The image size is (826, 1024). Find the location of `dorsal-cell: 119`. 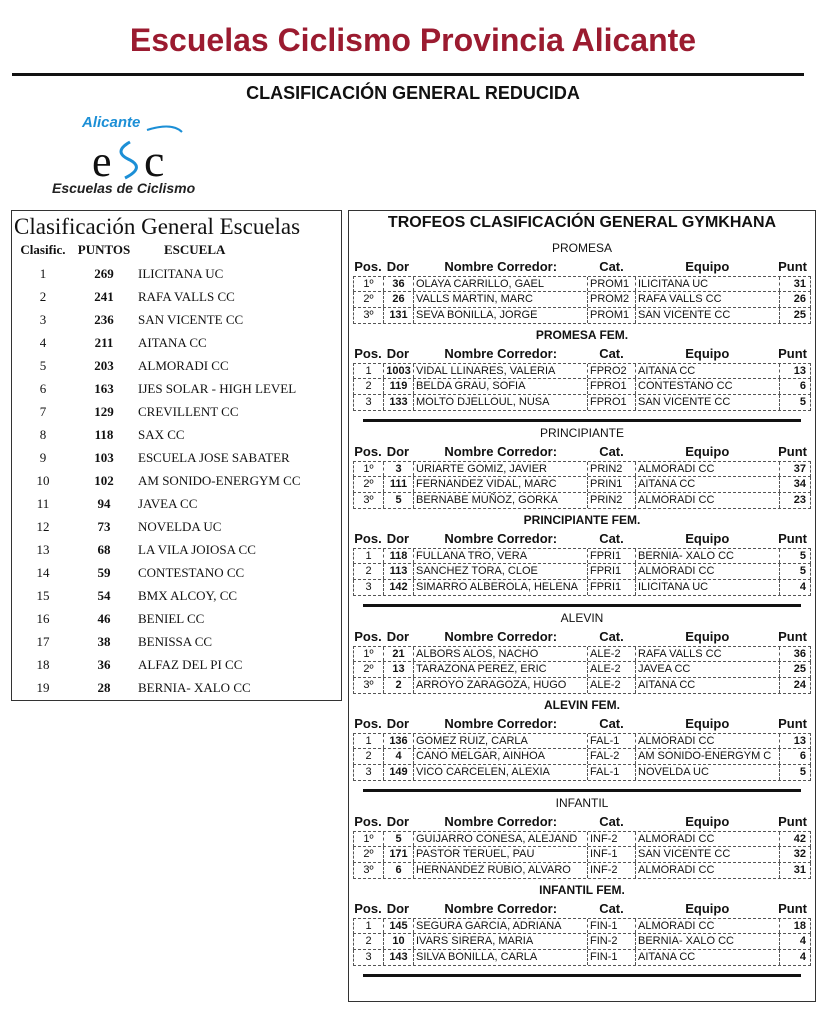

dorsal-cell: 119 is located at coordinates (399, 386).